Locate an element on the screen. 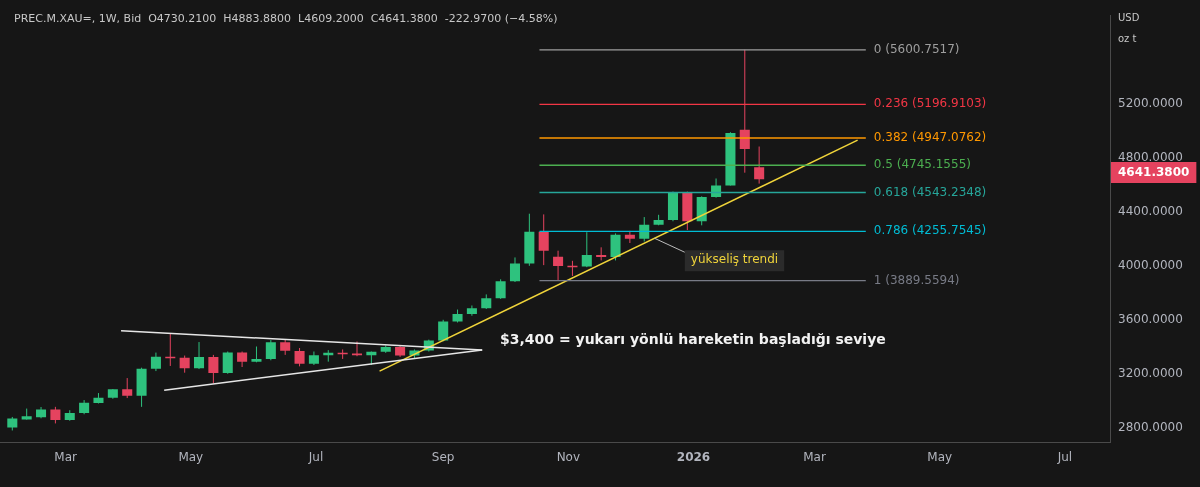 This screenshot has height=487, width=1200. ref-line-label: 0.236 (5196.9103) is located at coordinates (930, 103).